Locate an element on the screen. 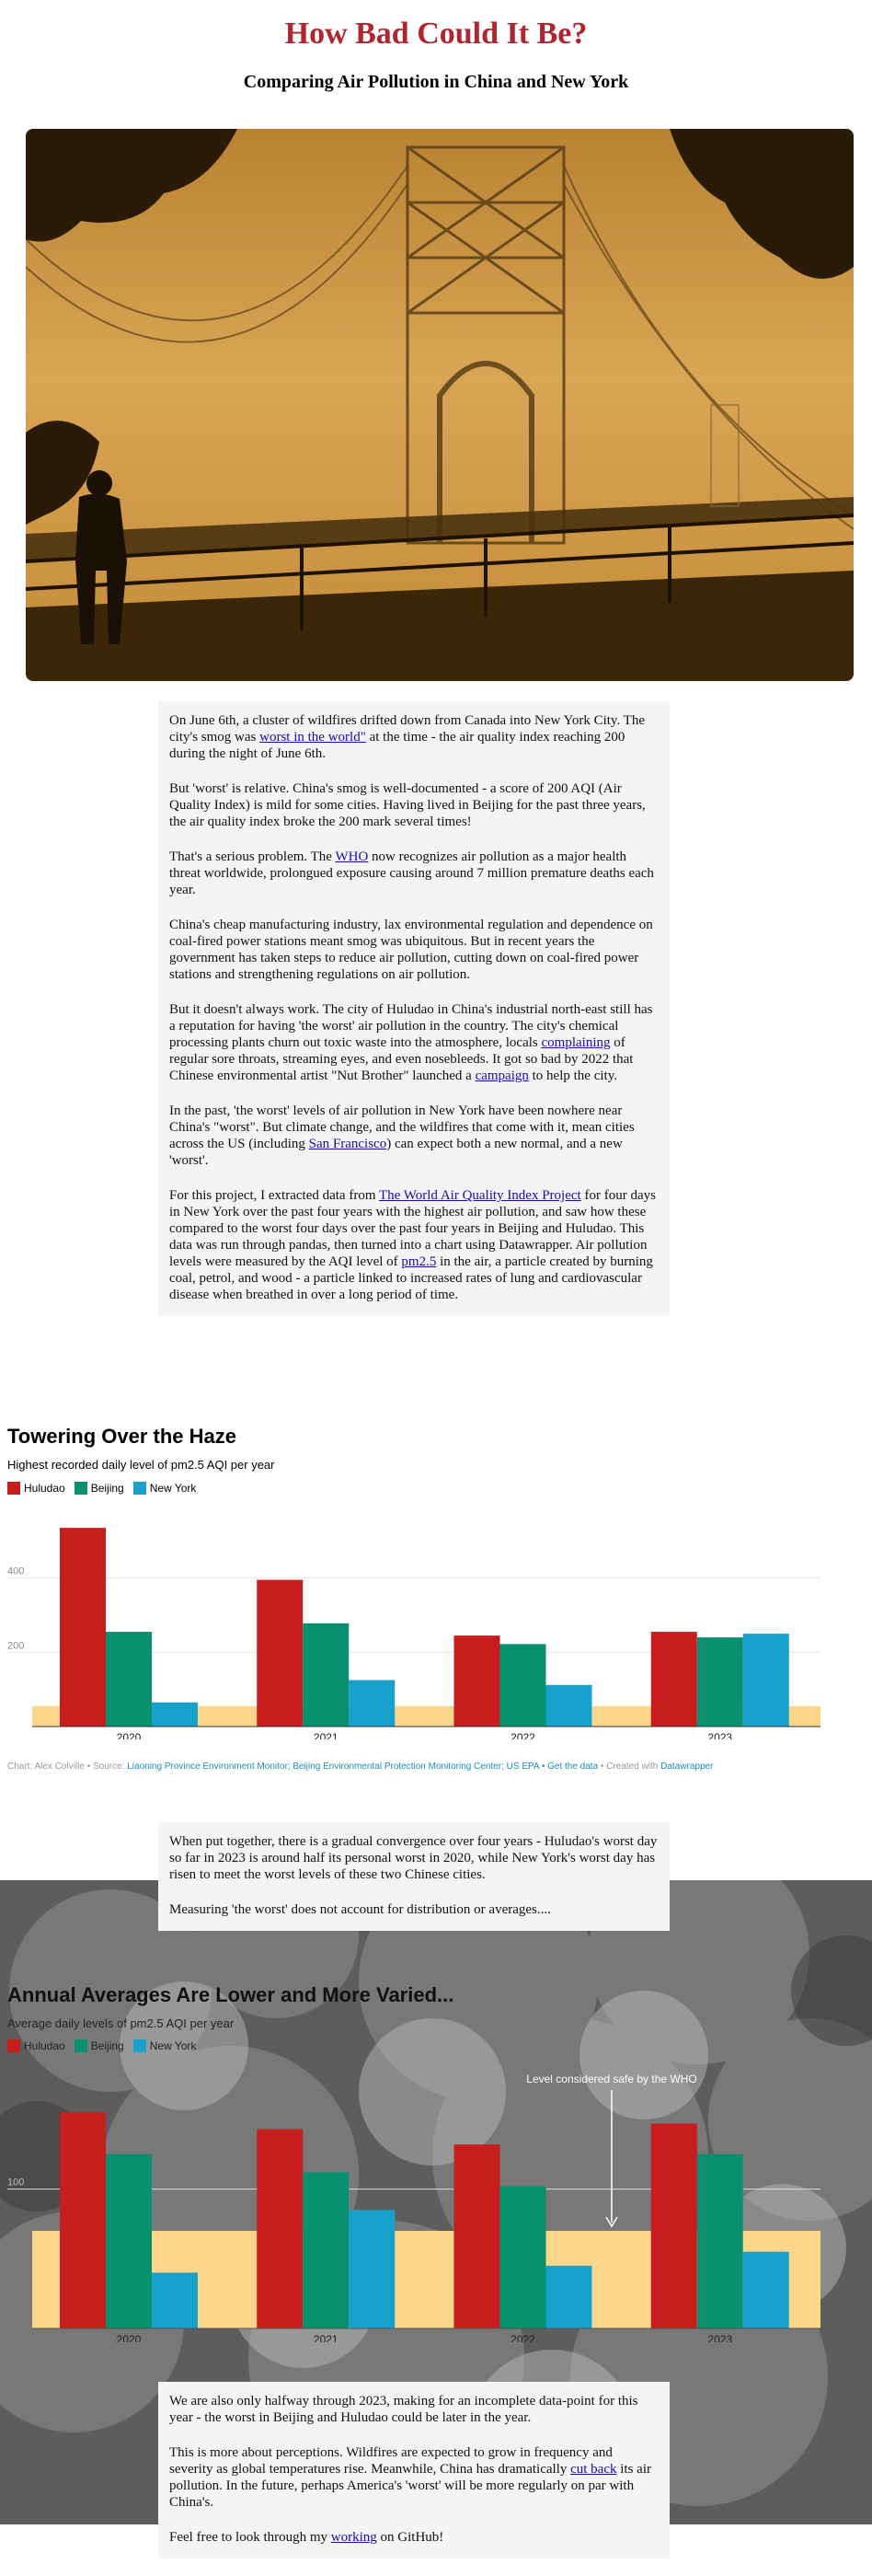 Image resolution: width=872 pixels, height=2576 pixels. worst-in-the-world-link: worst in the world" is located at coordinates (312, 738).